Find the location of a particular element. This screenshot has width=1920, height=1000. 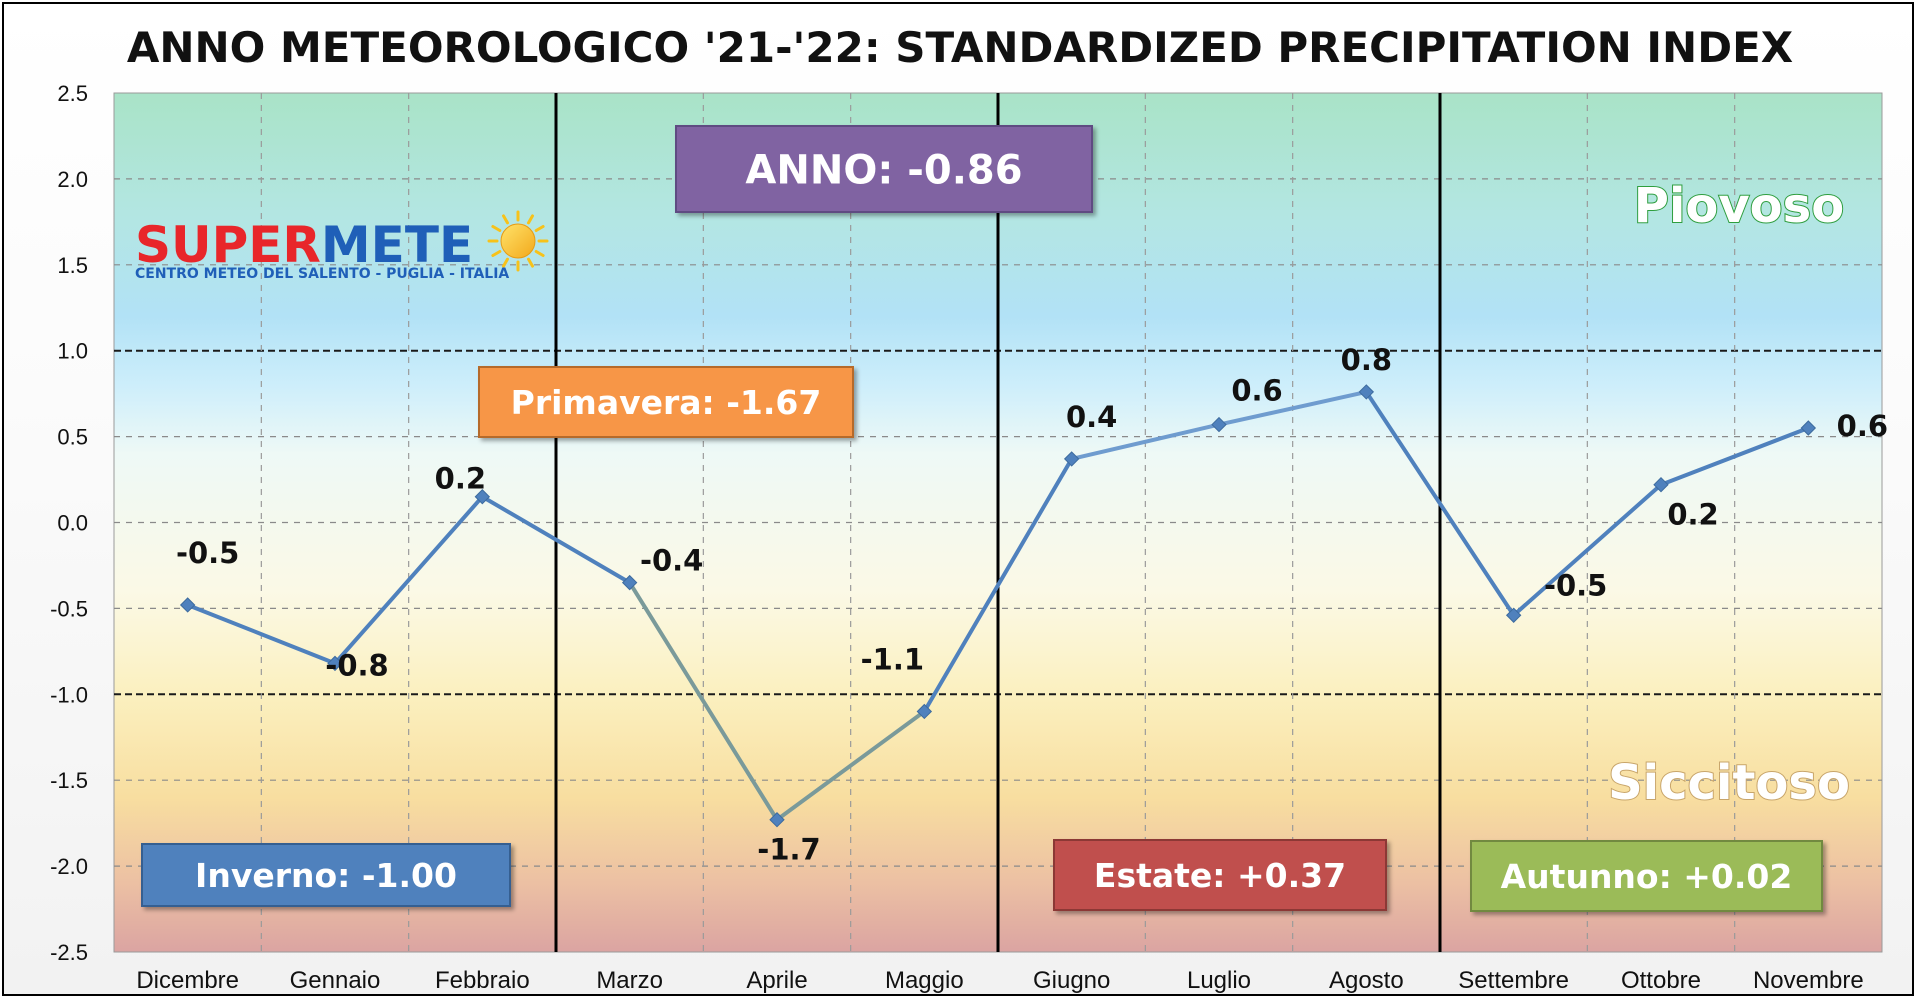

x-tick-label: Gennaio is located at coordinates (335, 980).